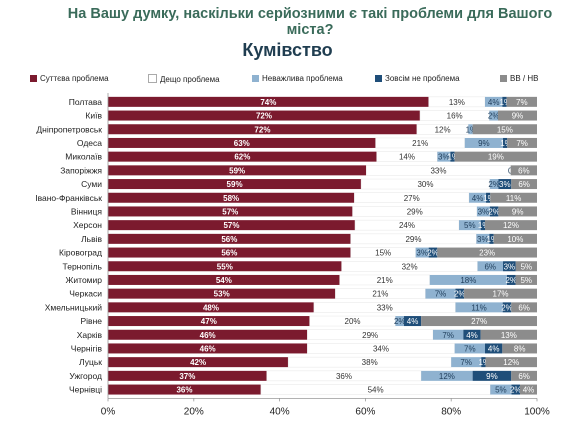 Image resolution: width=575 pixels, height=432 pixels. What do you see at coordinates (84, 280) in the screenshot?
I see `category-label: Житомир` at bounding box center [84, 280].